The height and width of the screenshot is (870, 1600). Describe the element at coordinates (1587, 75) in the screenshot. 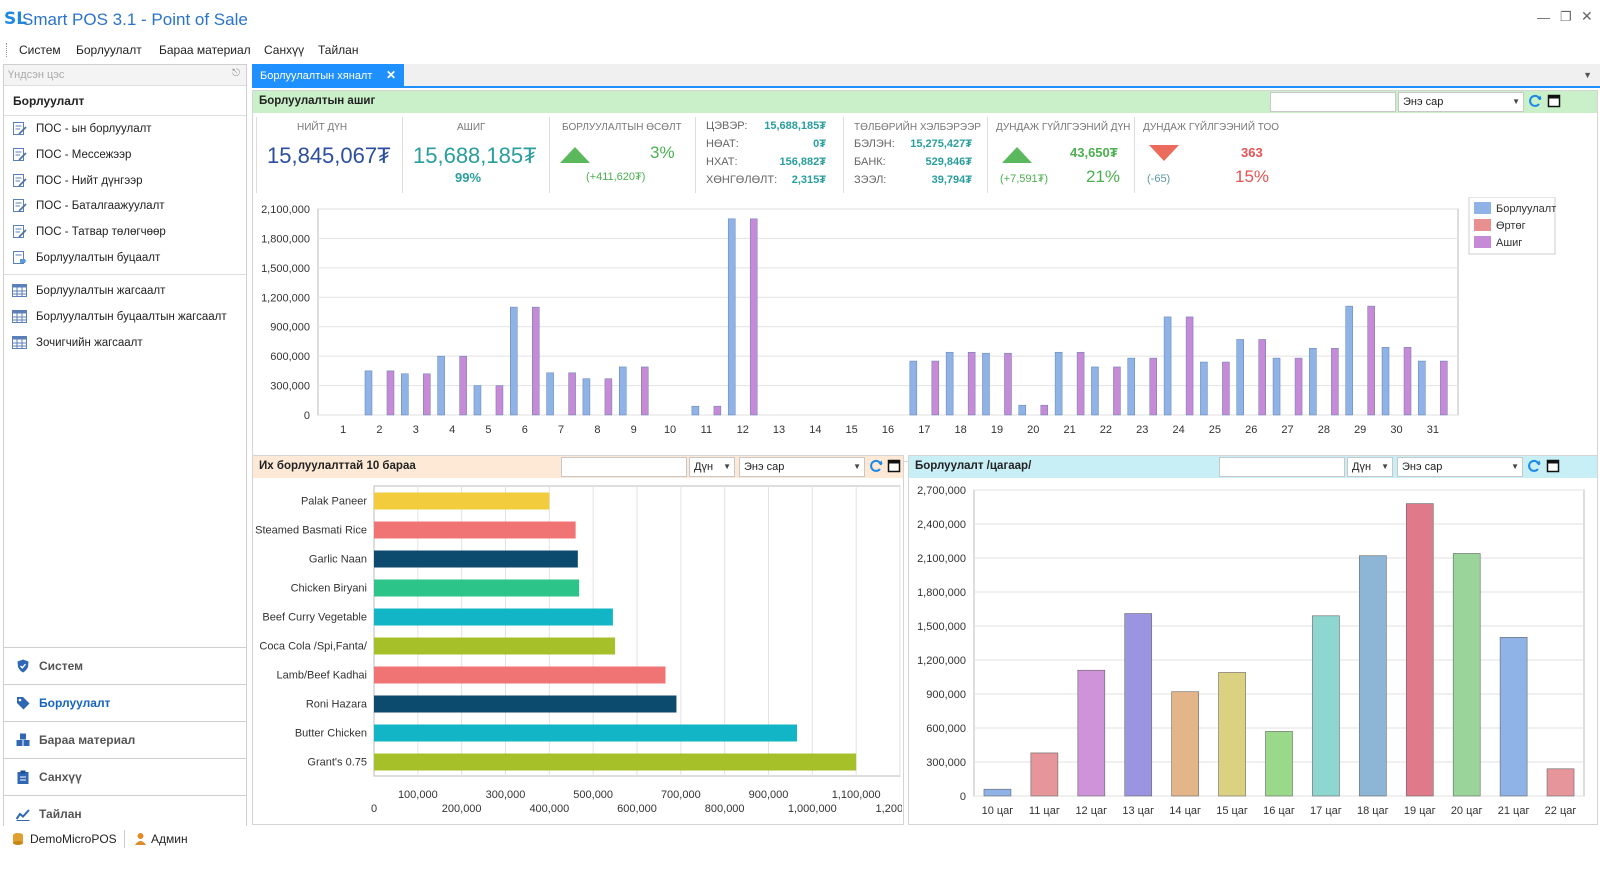

I see `tab-list-chevron-icon: ▼` at that location.